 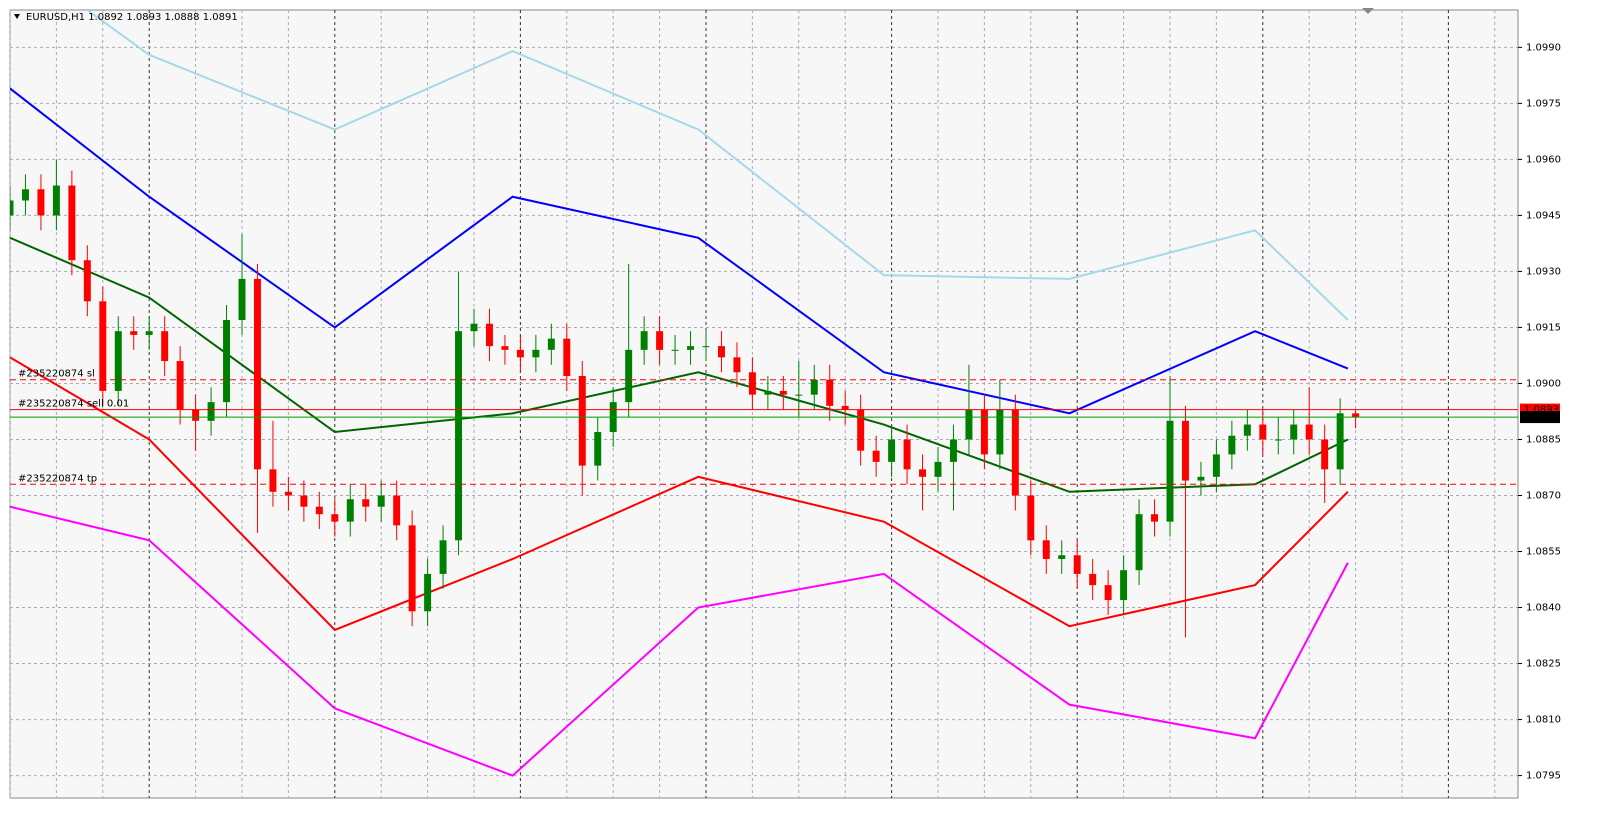 What do you see at coordinates (73, 404) in the screenshot?
I see `price-line-label: #235220874 sell 0.01` at bounding box center [73, 404].